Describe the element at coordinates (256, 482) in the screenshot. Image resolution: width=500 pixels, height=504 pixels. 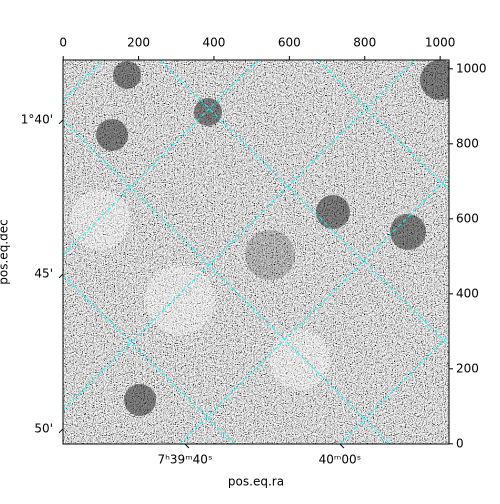
I see `x-axis-label: pos.eq.ra` at that location.